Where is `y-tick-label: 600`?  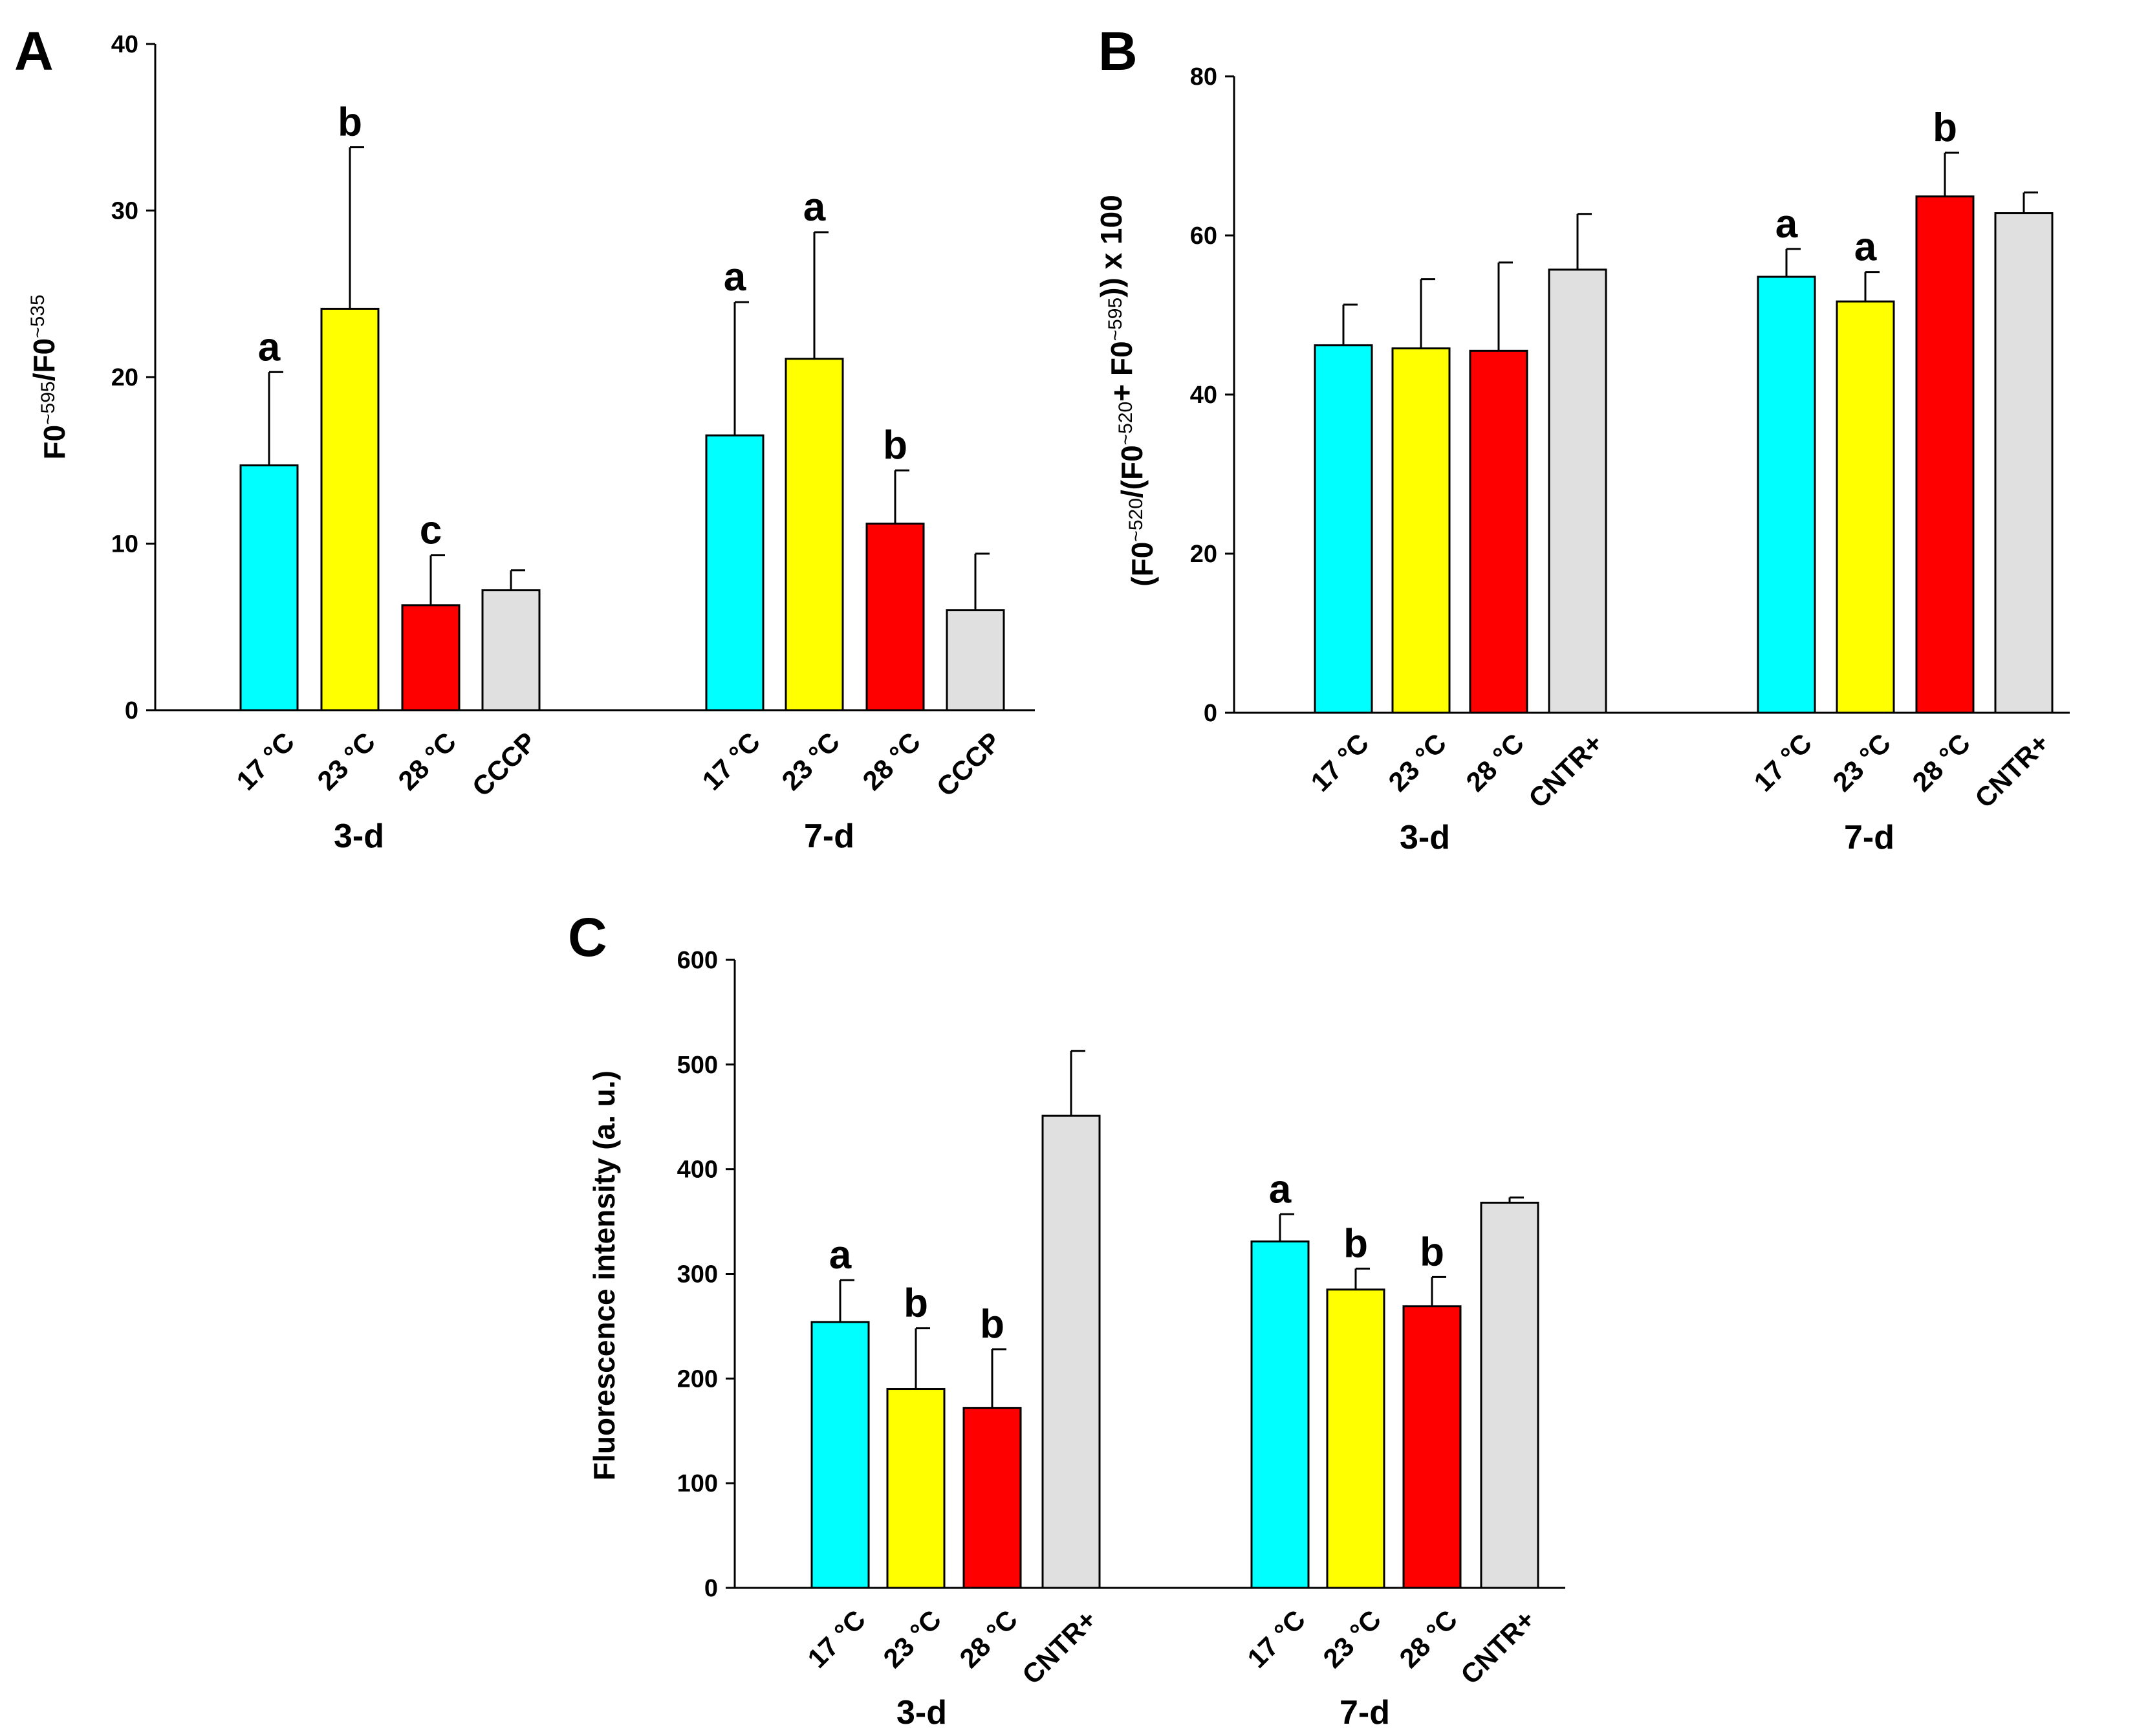
y-tick-label: 600 is located at coordinates (698, 960).